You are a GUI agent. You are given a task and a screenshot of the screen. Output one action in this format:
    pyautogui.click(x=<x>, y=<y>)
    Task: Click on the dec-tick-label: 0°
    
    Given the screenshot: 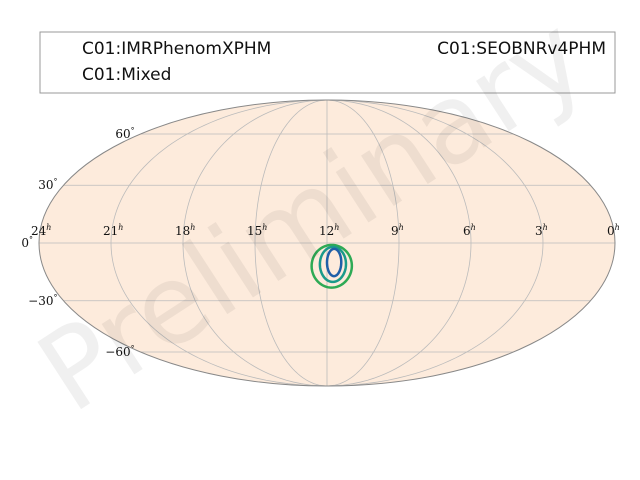 What is the action you would take?
    pyautogui.click(x=27, y=242)
    